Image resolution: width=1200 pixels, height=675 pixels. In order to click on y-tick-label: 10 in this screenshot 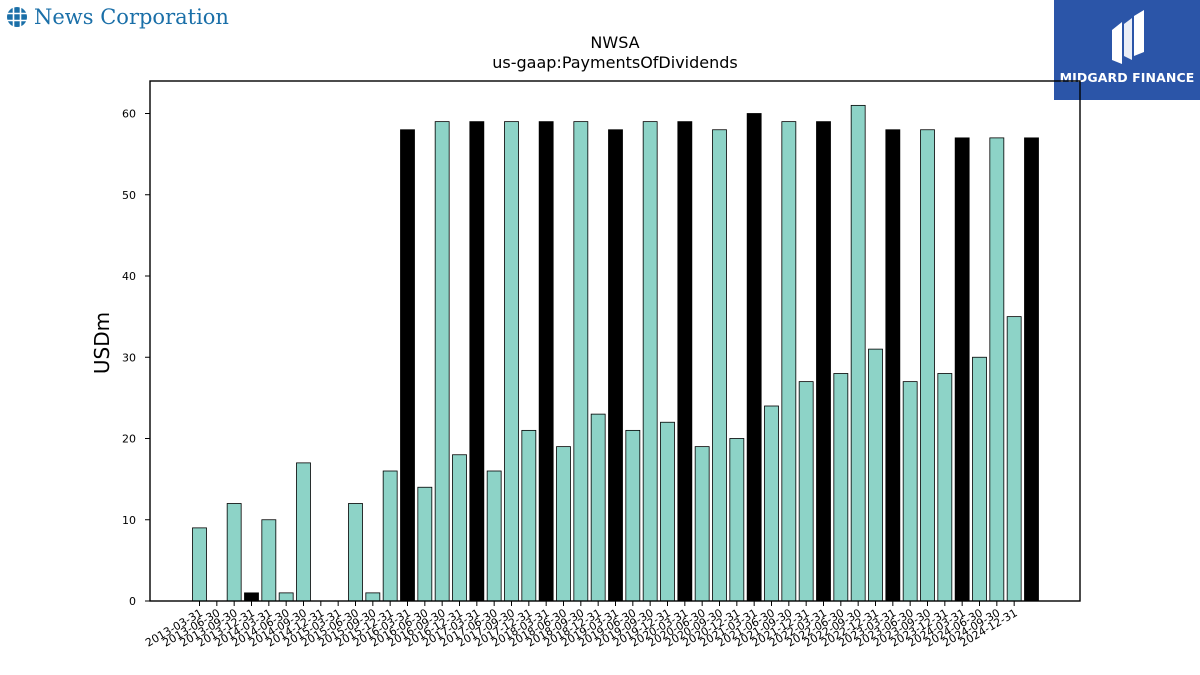, I will do `click(129, 520)`.